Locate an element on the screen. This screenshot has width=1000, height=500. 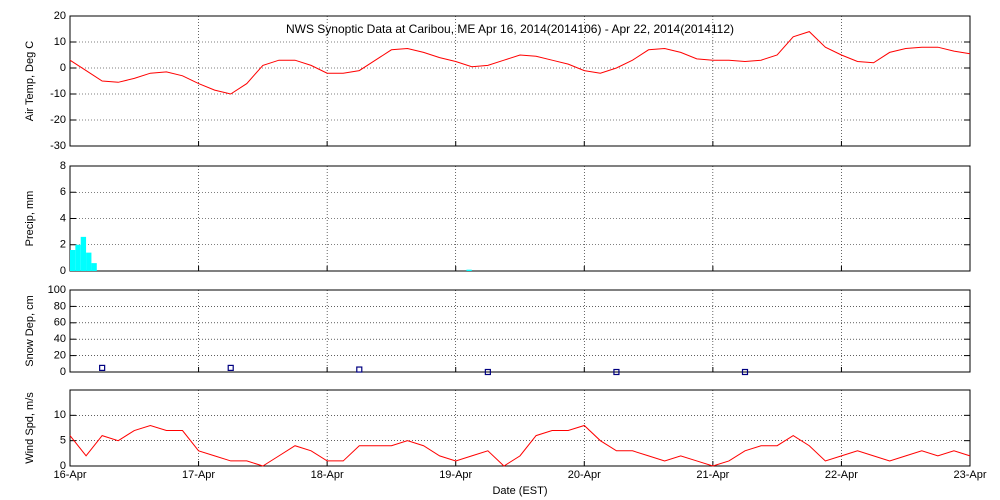
x-tick-label: 17-Apr is located at coordinates (198, 475).